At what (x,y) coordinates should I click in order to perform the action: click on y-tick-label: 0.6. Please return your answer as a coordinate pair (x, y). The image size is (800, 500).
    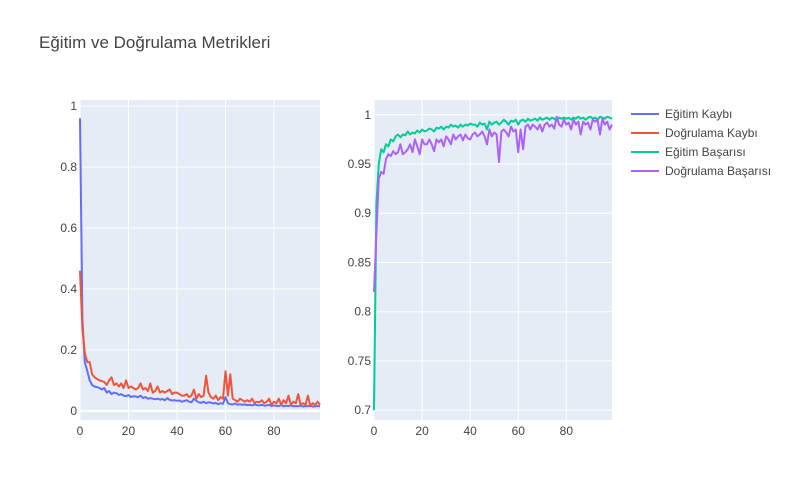
    Looking at the image, I should click on (68, 228).